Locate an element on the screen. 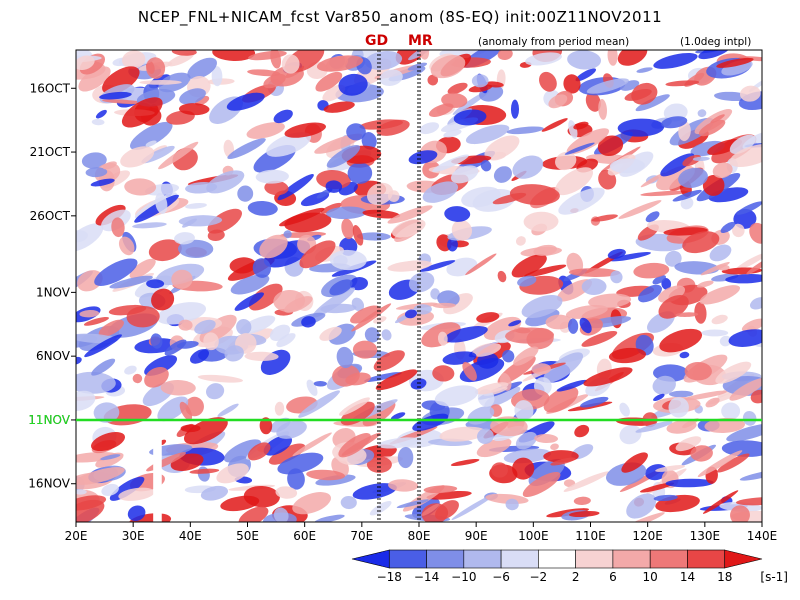 Image resolution: width=800 pixels, height=600 pixels. x-tick-label: 30E is located at coordinates (133, 536).